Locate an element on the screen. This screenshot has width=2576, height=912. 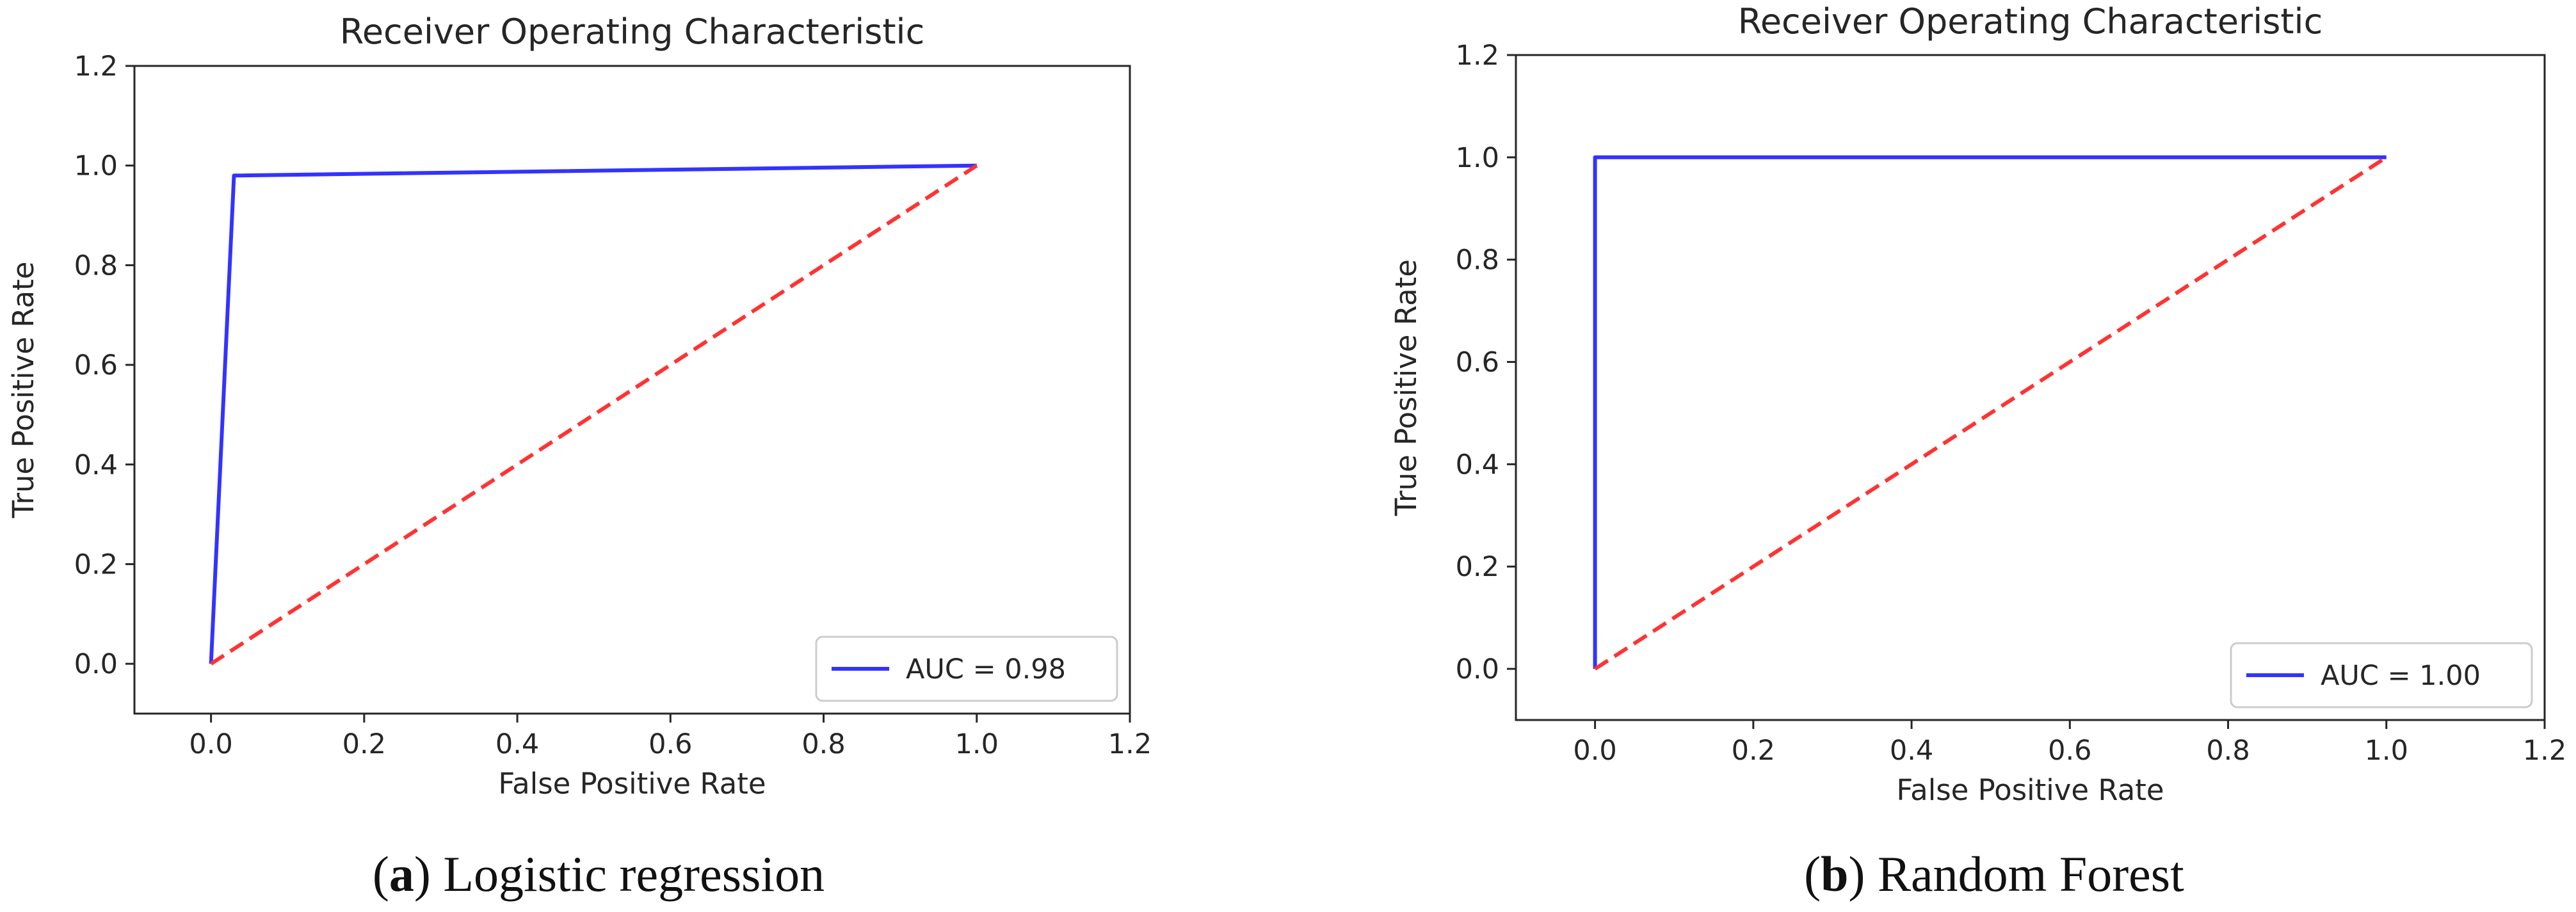
legend-label: AUC = 0.98 is located at coordinates (986, 669).